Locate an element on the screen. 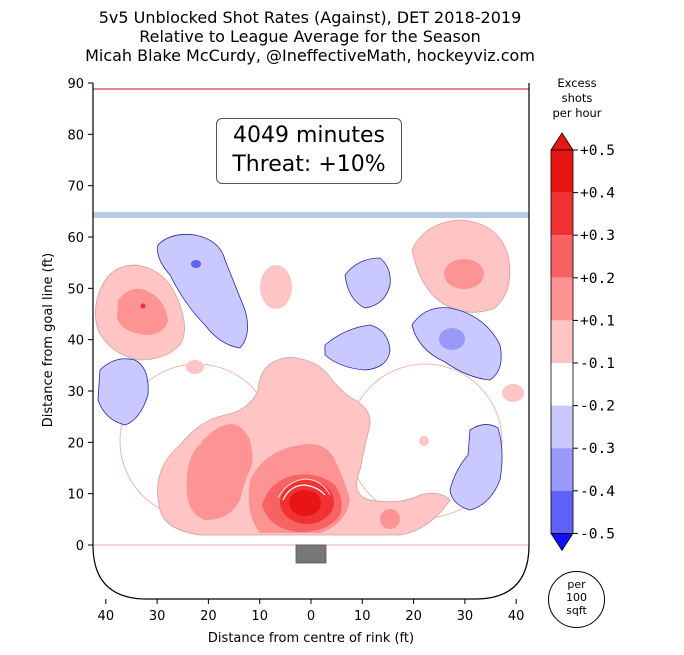 The image size is (684, 655). region-small-right-dot is located at coordinates (424, 441).